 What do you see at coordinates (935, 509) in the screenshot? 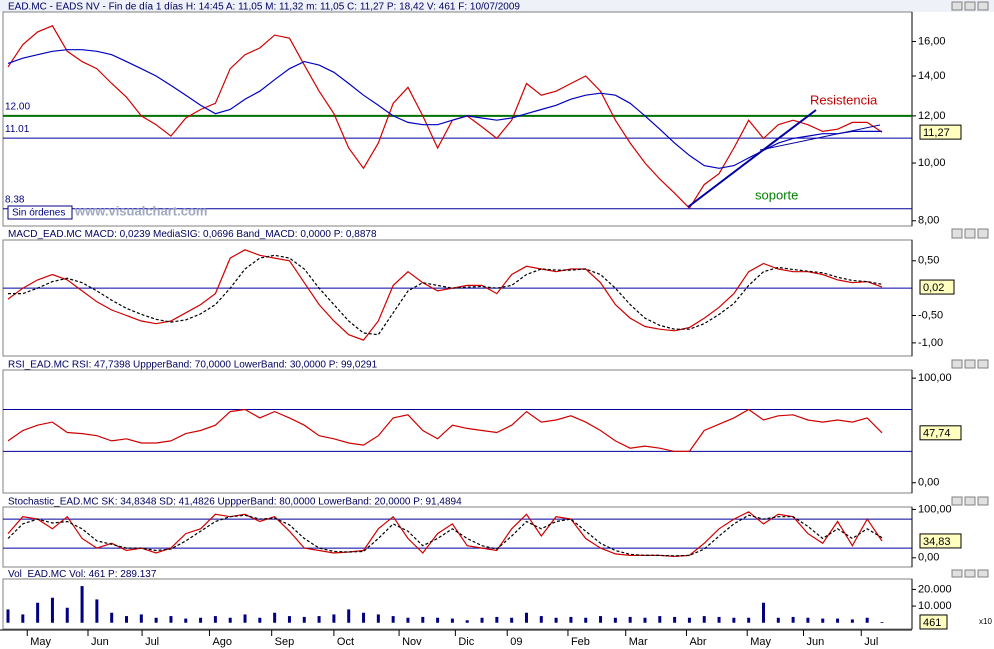
I see `y-tick-label: 100,00` at bounding box center [935, 509].